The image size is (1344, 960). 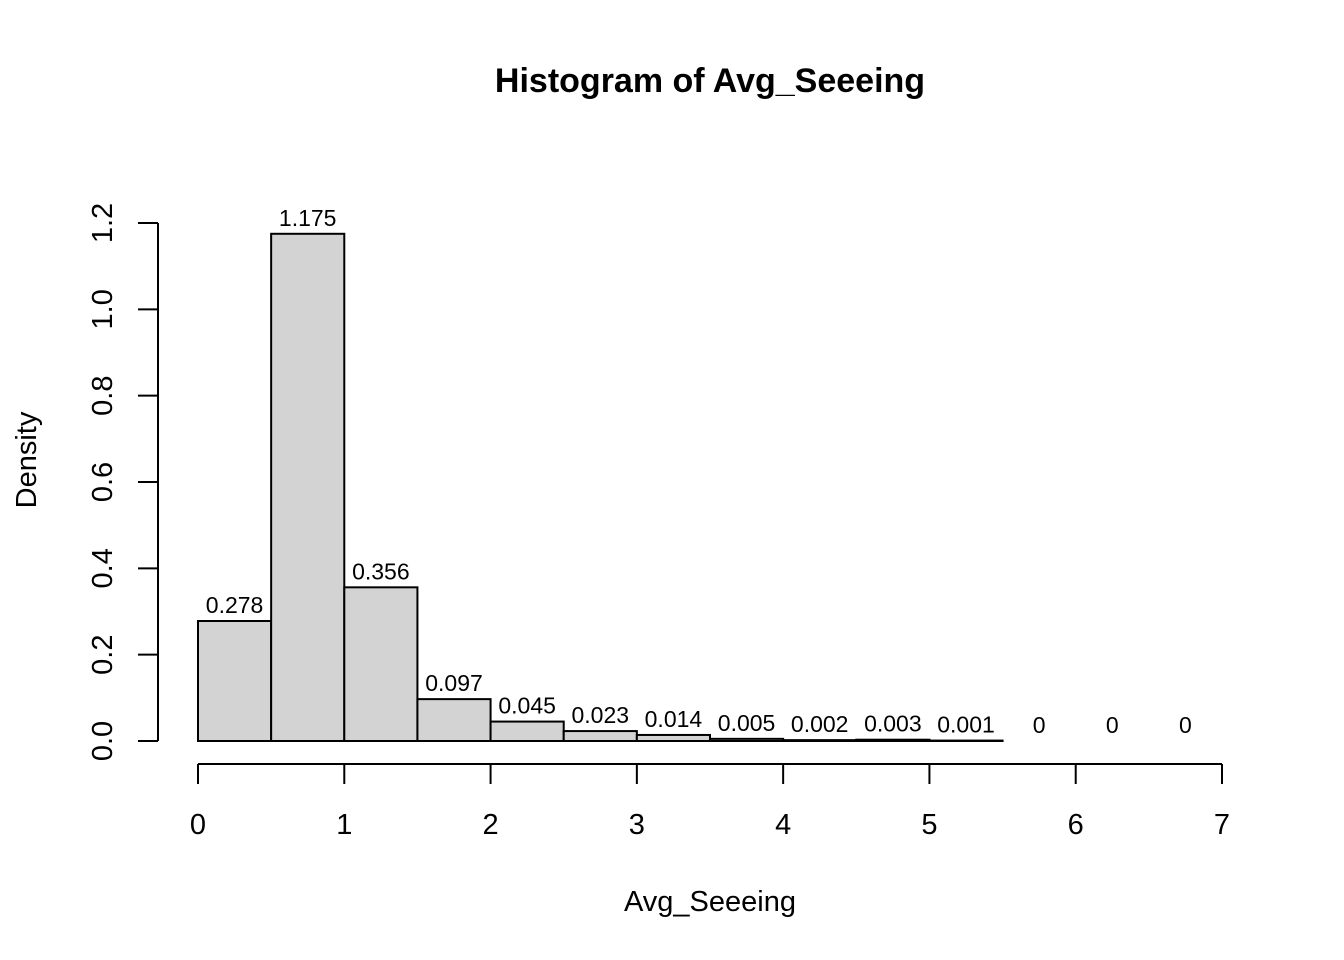 What do you see at coordinates (123, 482) in the screenshot?
I see `y-axis: 0.0 0.2 0.4 0.6 0.8 1.0 1.2` at bounding box center [123, 482].